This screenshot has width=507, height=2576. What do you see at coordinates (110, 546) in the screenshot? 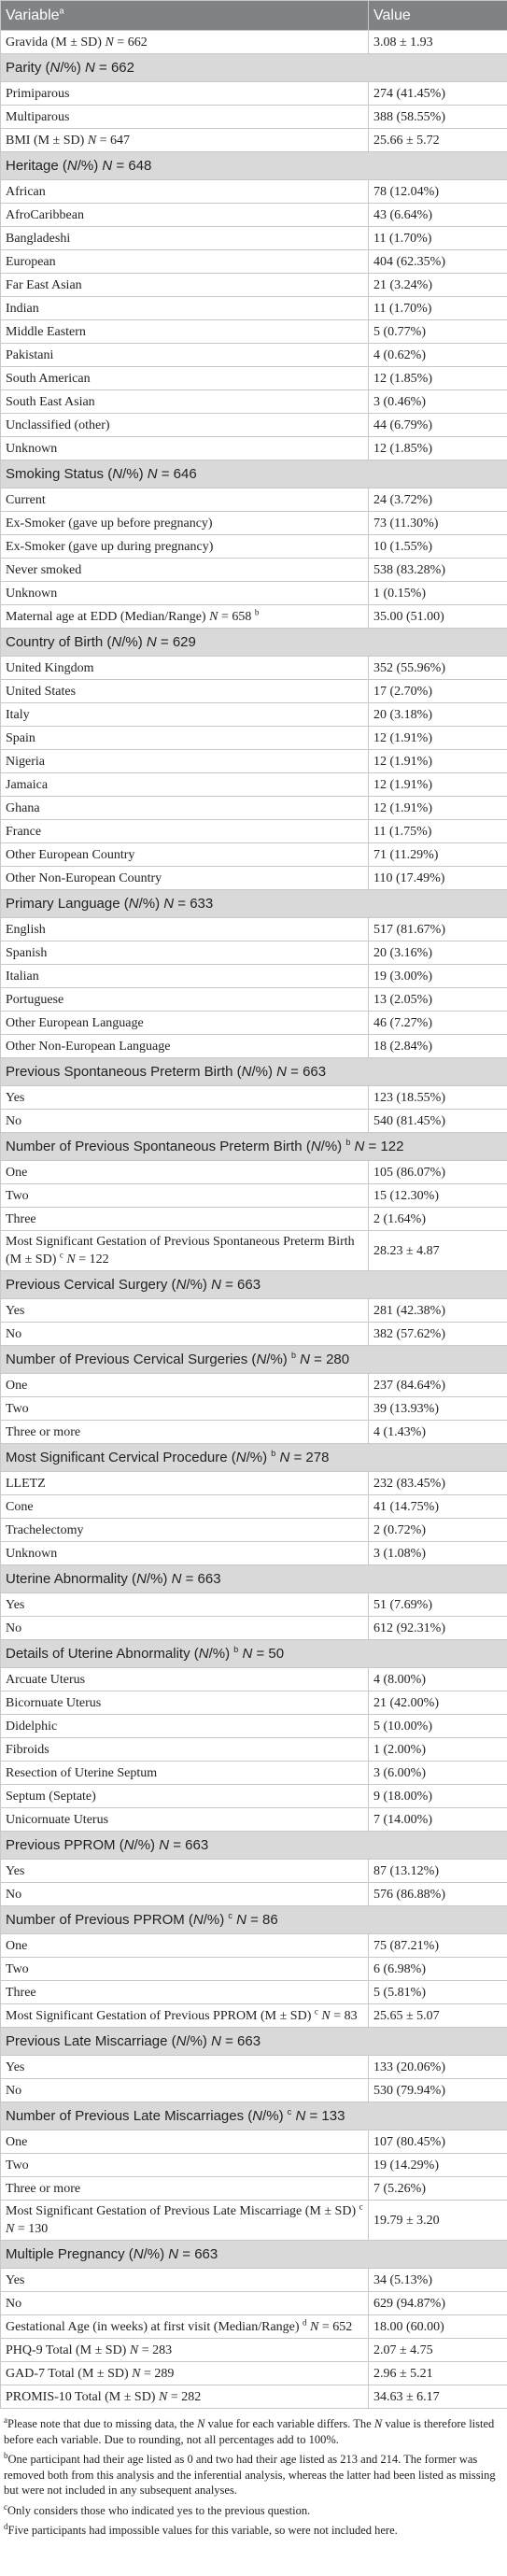
I see `label-text: Ex-Smoker (gave up during pregnancy)` at bounding box center [110, 546].